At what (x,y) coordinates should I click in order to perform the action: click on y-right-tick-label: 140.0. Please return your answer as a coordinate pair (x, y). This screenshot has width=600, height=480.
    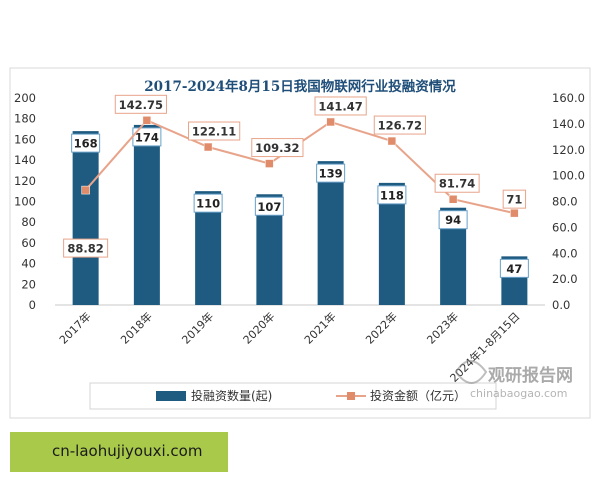
    Looking at the image, I should click on (568, 124).